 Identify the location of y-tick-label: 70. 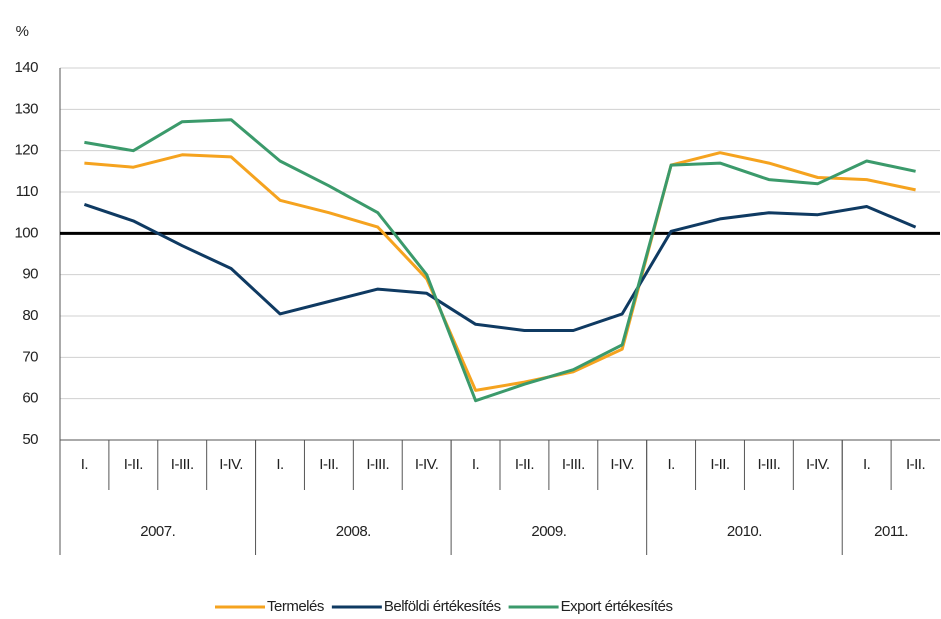
(30, 356).